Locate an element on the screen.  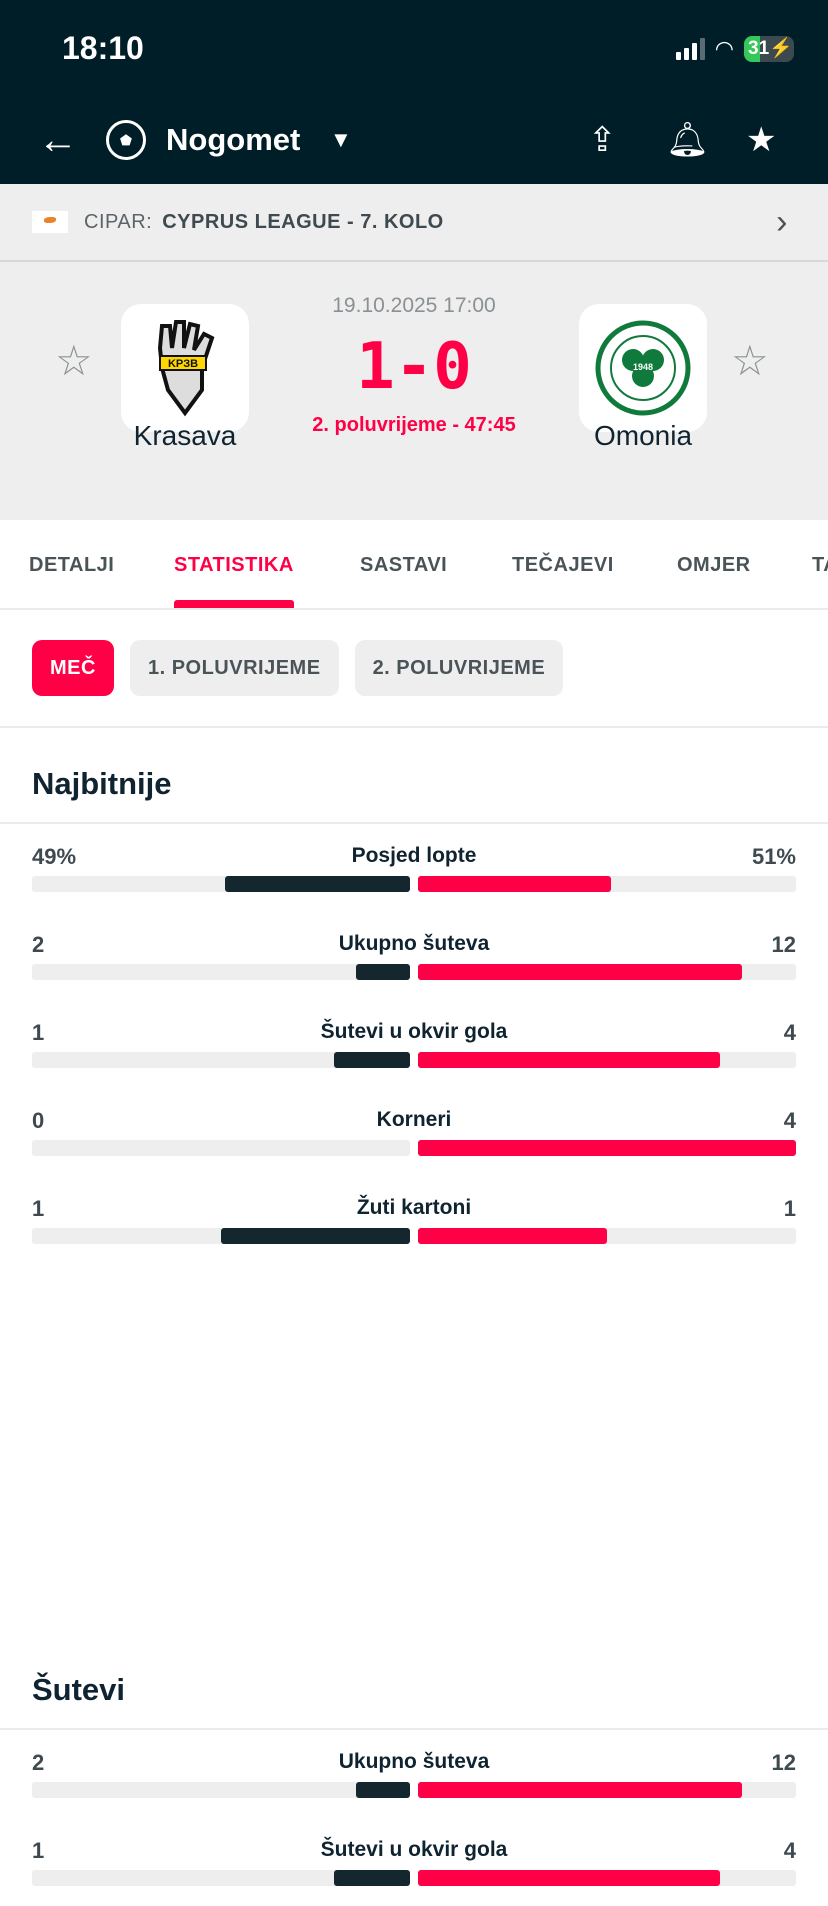
match-date: 19.10.2025 17:00 is located at coordinates (414, 305).